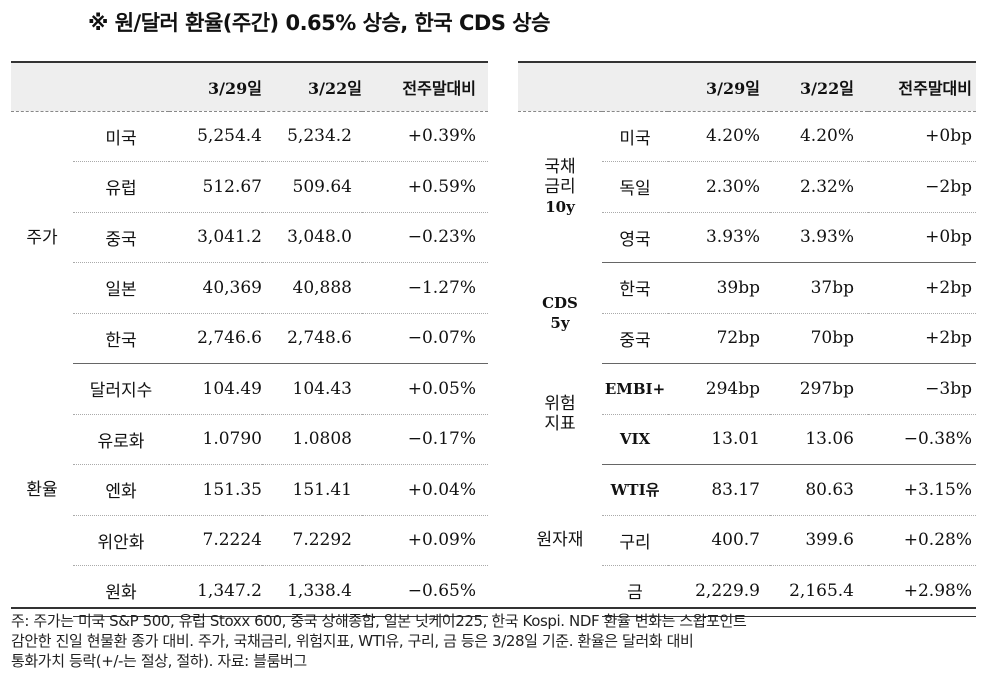  Describe the element at coordinates (215, 540) in the screenshot. I see `cell-current: 7.2224` at that location.